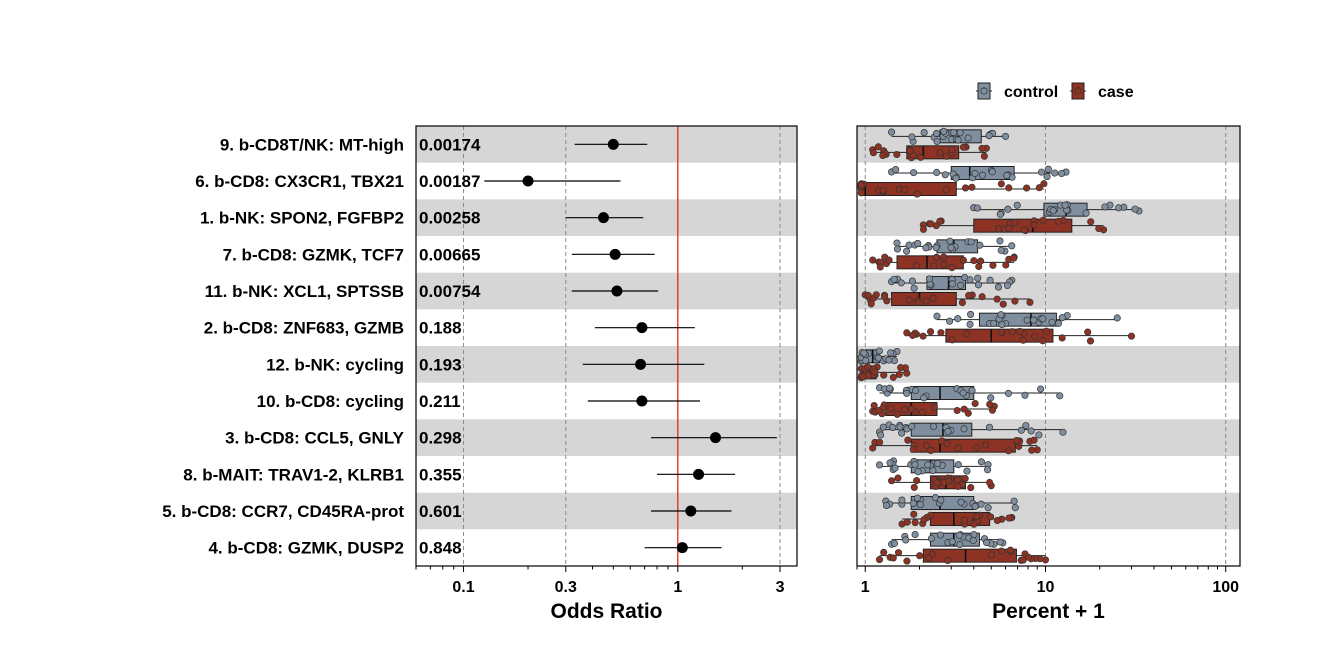  What do you see at coordinates (313, 254) in the screenshot?
I see `row-label: 7. b-CD8: GZMK, TCF7` at bounding box center [313, 254].